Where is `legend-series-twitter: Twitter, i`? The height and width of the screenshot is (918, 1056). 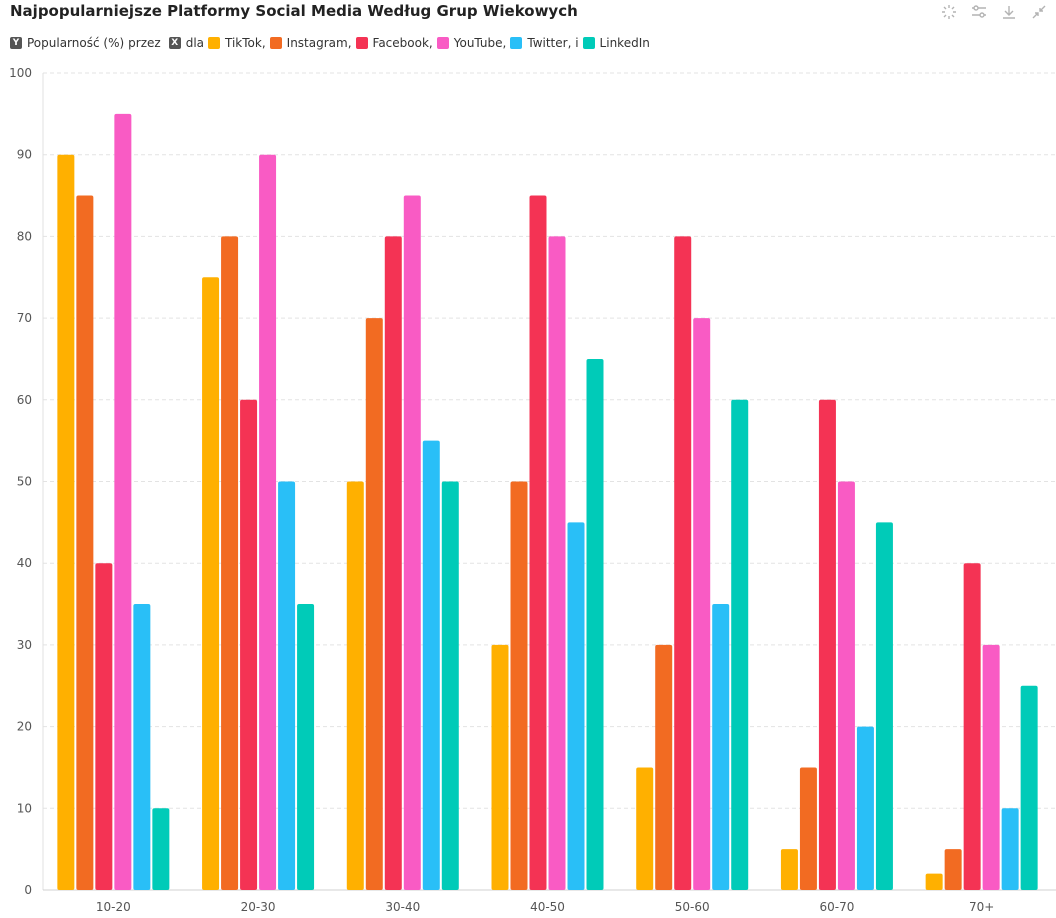
legend-series-twitter: Twitter, i is located at coordinates (544, 43).